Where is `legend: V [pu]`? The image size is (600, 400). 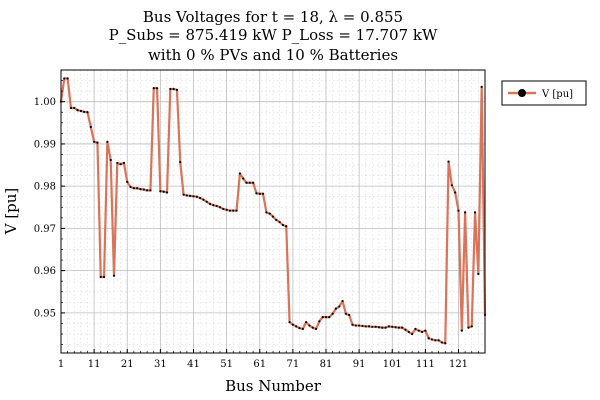 legend: V [pu] is located at coordinates (544, 93).